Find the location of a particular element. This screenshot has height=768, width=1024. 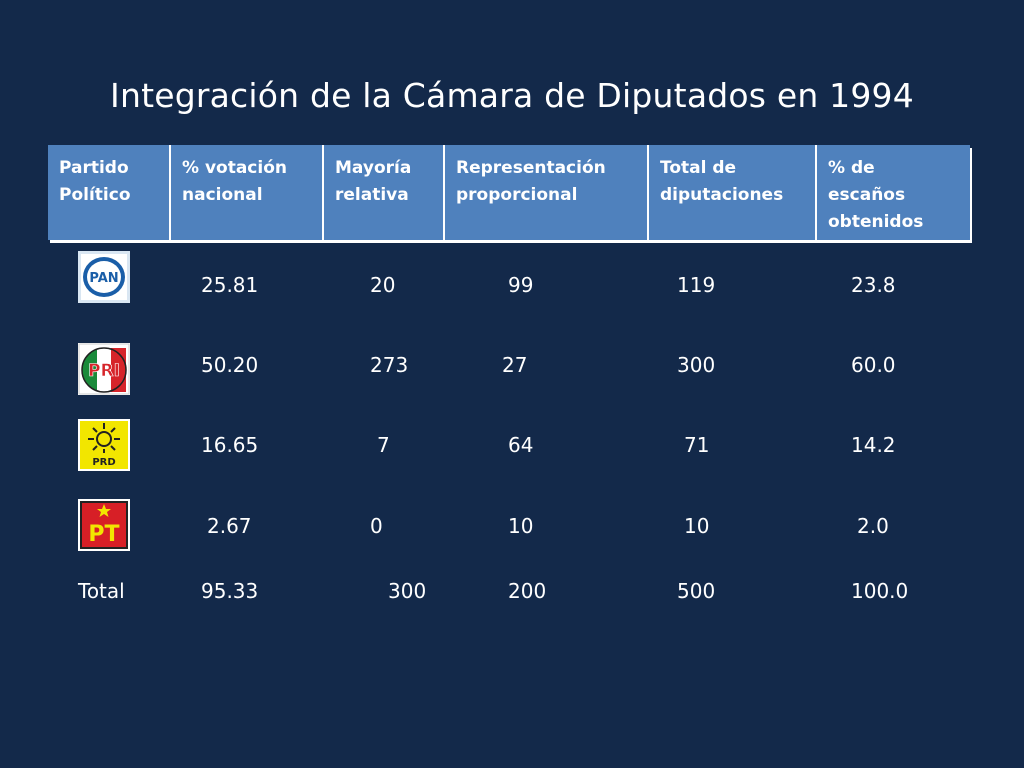

pt-logo-icon: PT is located at coordinates (104, 525).